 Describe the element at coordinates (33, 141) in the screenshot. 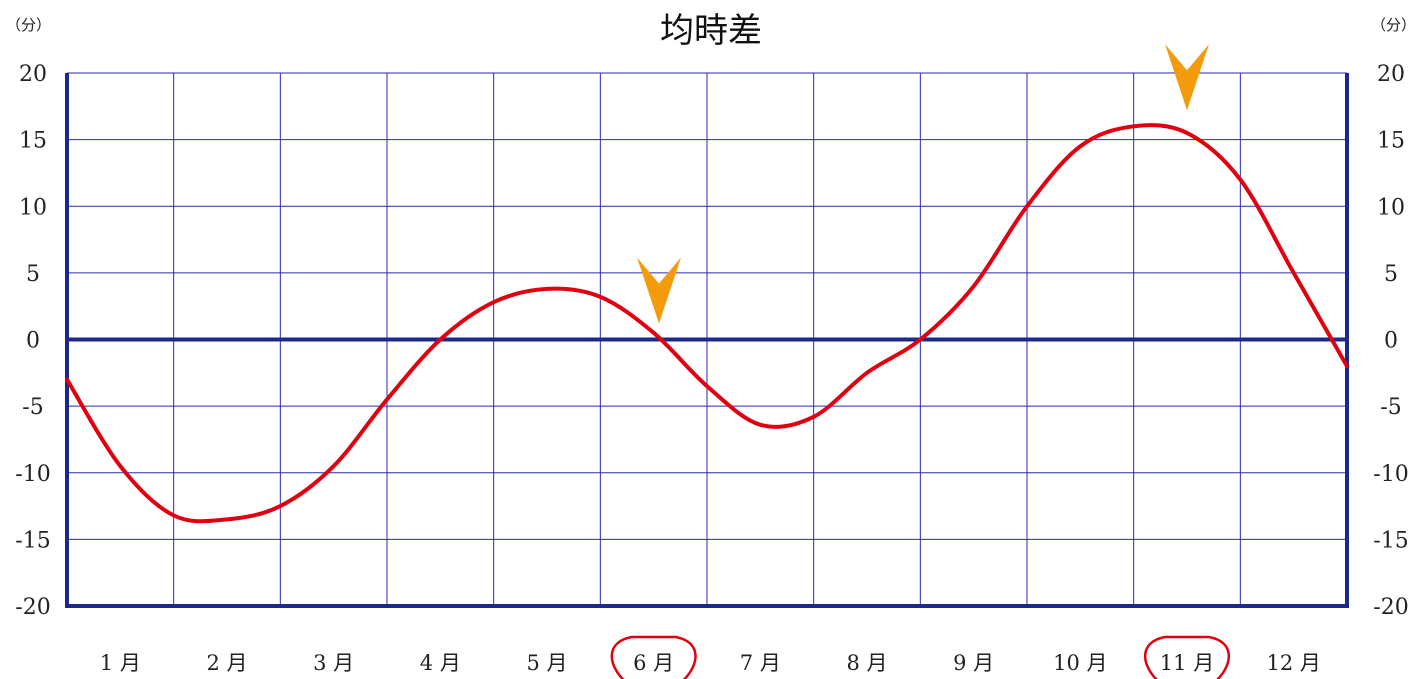

I see `y-tick-label-left: 15` at that location.